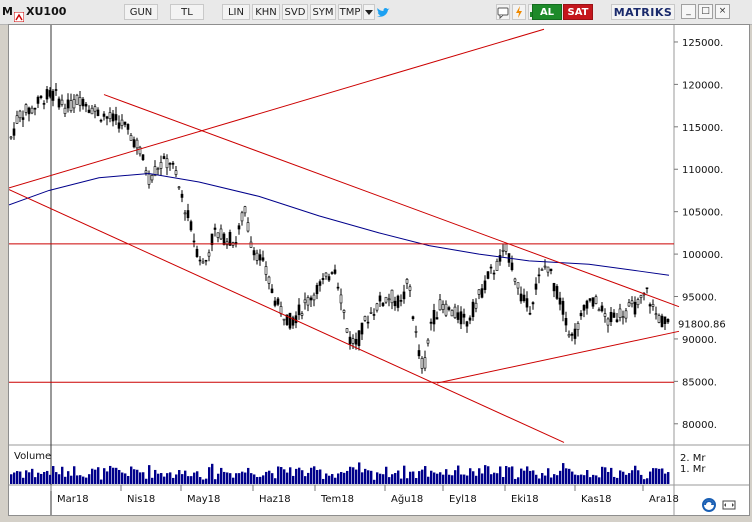  I want to click on sym-button: SYM, so click(323, 12).